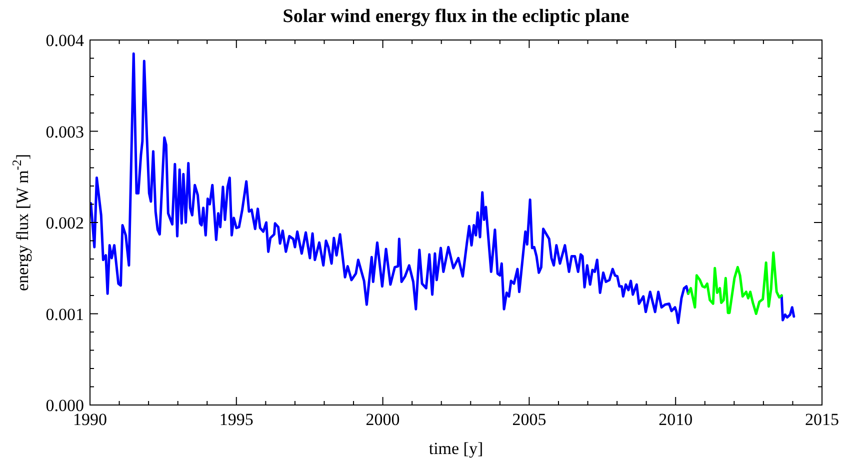  What do you see at coordinates (822, 419) in the screenshot?
I see `x-tick-label: 2015` at bounding box center [822, 419].